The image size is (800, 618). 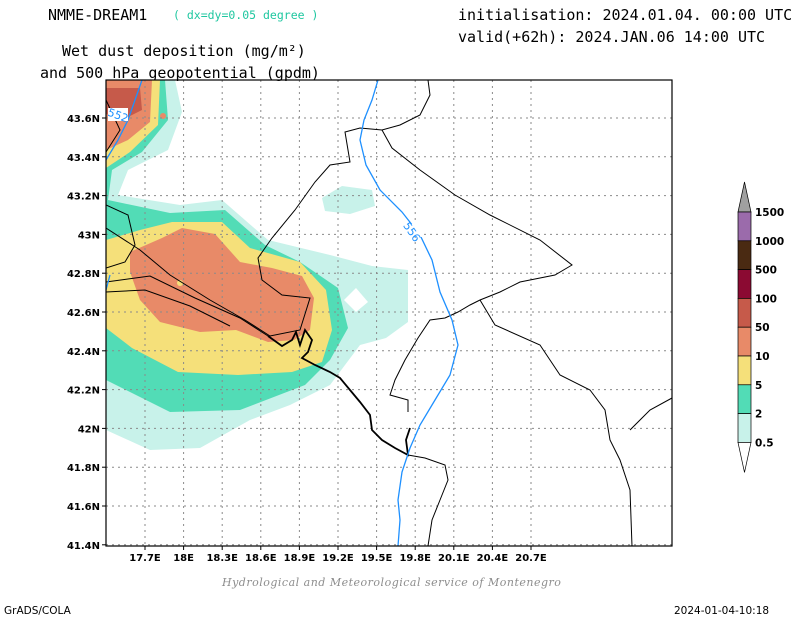 What do you see at coordinates (764, 443) in the screenshot?
I see `colorbar-label: 0.5` at bounding box center [764, 443].